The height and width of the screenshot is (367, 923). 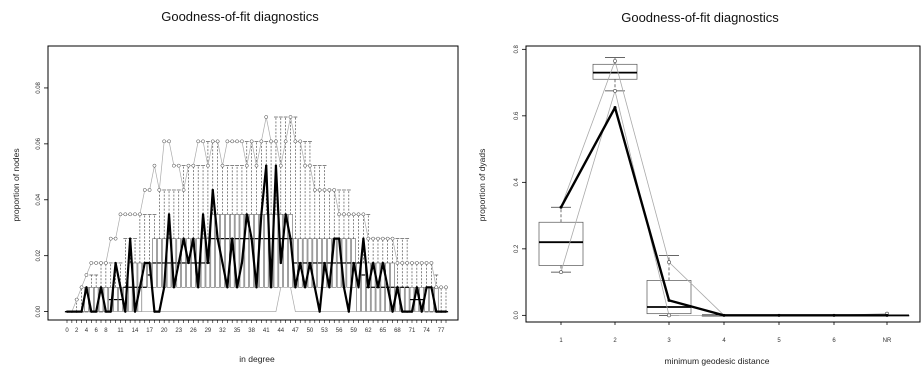 I want to click on right-y-axis-label: proportion of dyads, so click(x=482, y=185).